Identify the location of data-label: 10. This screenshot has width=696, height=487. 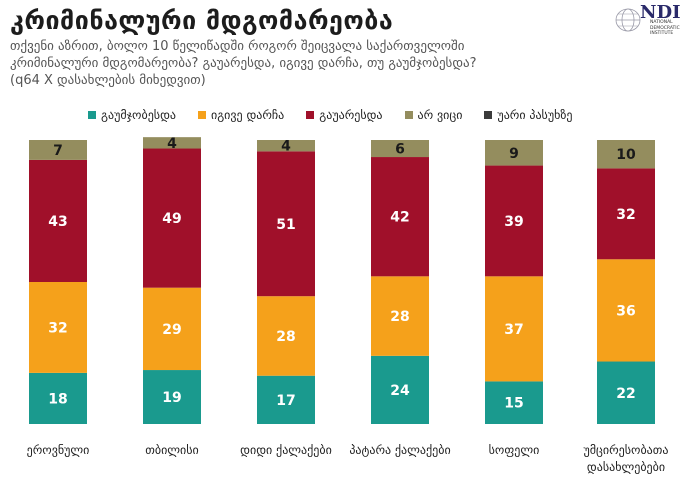
(626, 155).